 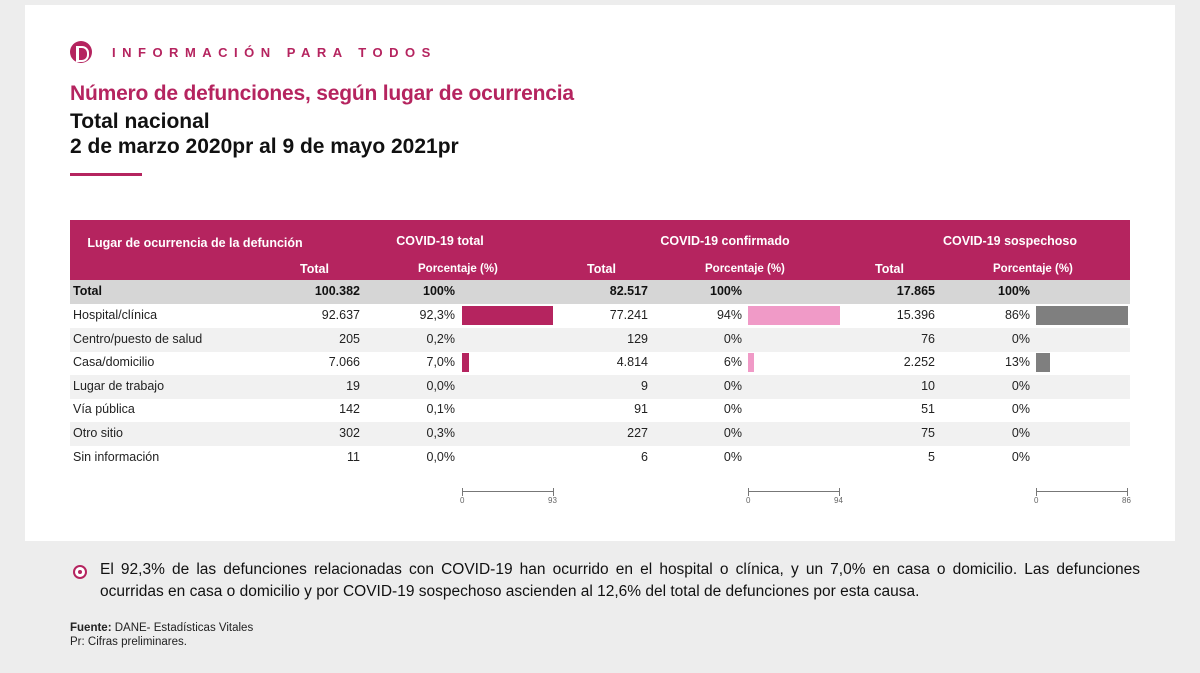 I want to click on cell-total-2: 77.241, so click(x=628, y=315).